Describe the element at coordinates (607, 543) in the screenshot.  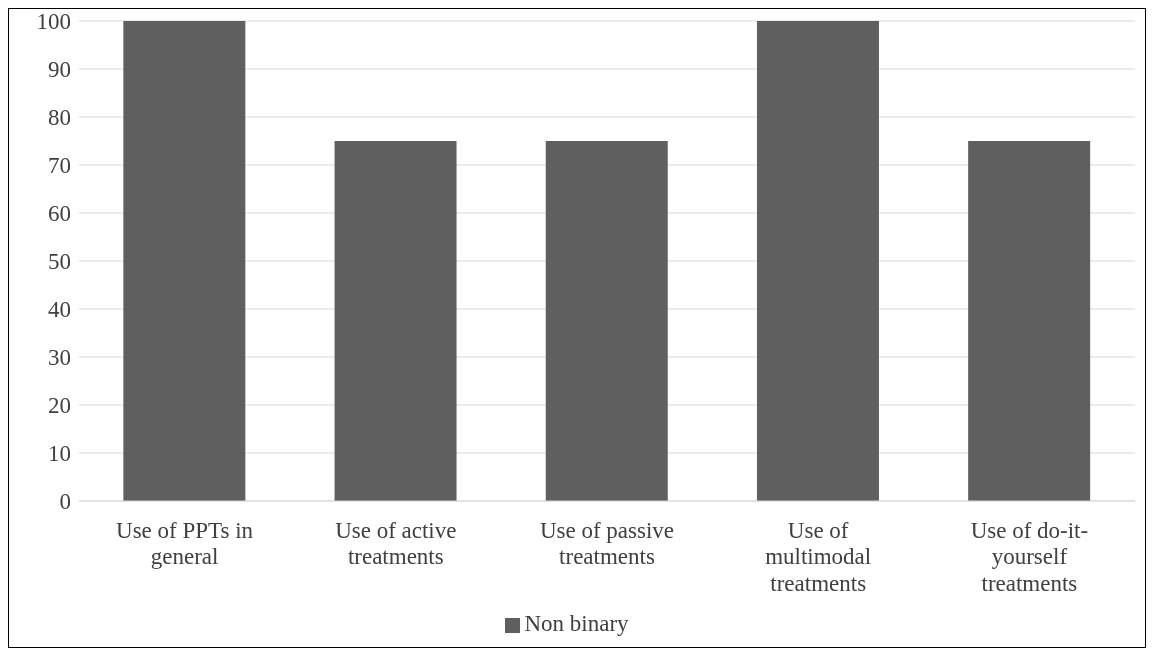
I see `x-tick-label: Use of passive treatments` at that location.